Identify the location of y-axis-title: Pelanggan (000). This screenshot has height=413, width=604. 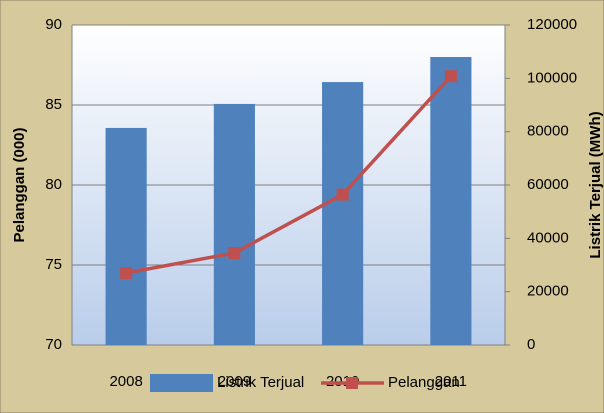
(19, 184).